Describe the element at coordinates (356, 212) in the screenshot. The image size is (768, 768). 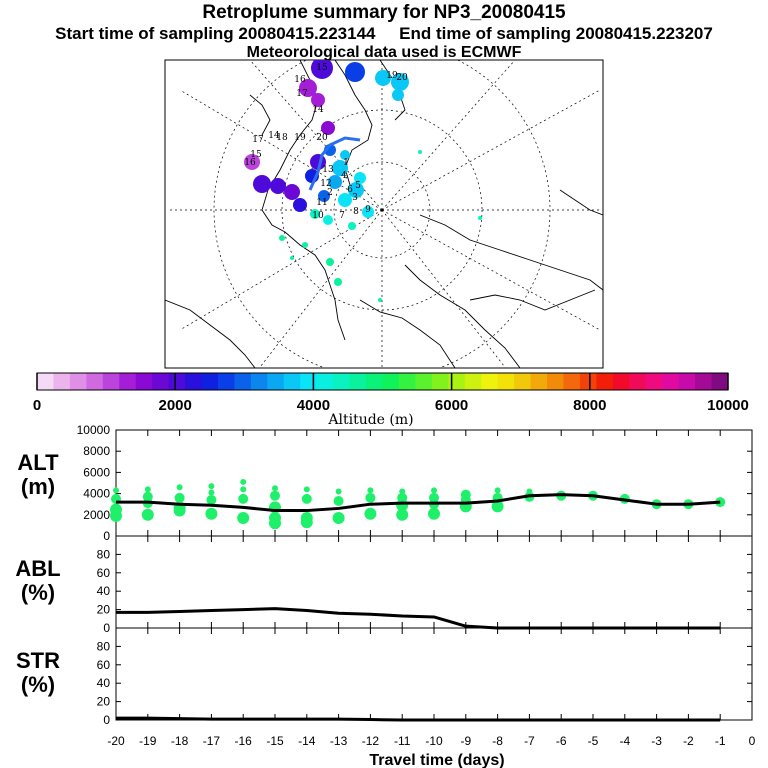
I see `plume-day-label: 8` at that location.